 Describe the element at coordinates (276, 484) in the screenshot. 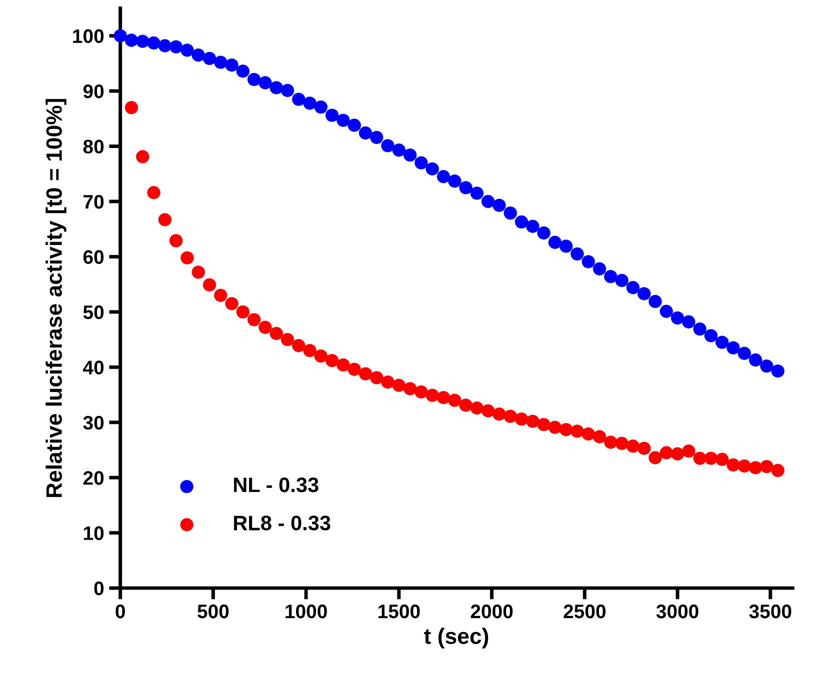

I see `legend-label: NL - 0.33` at that location.